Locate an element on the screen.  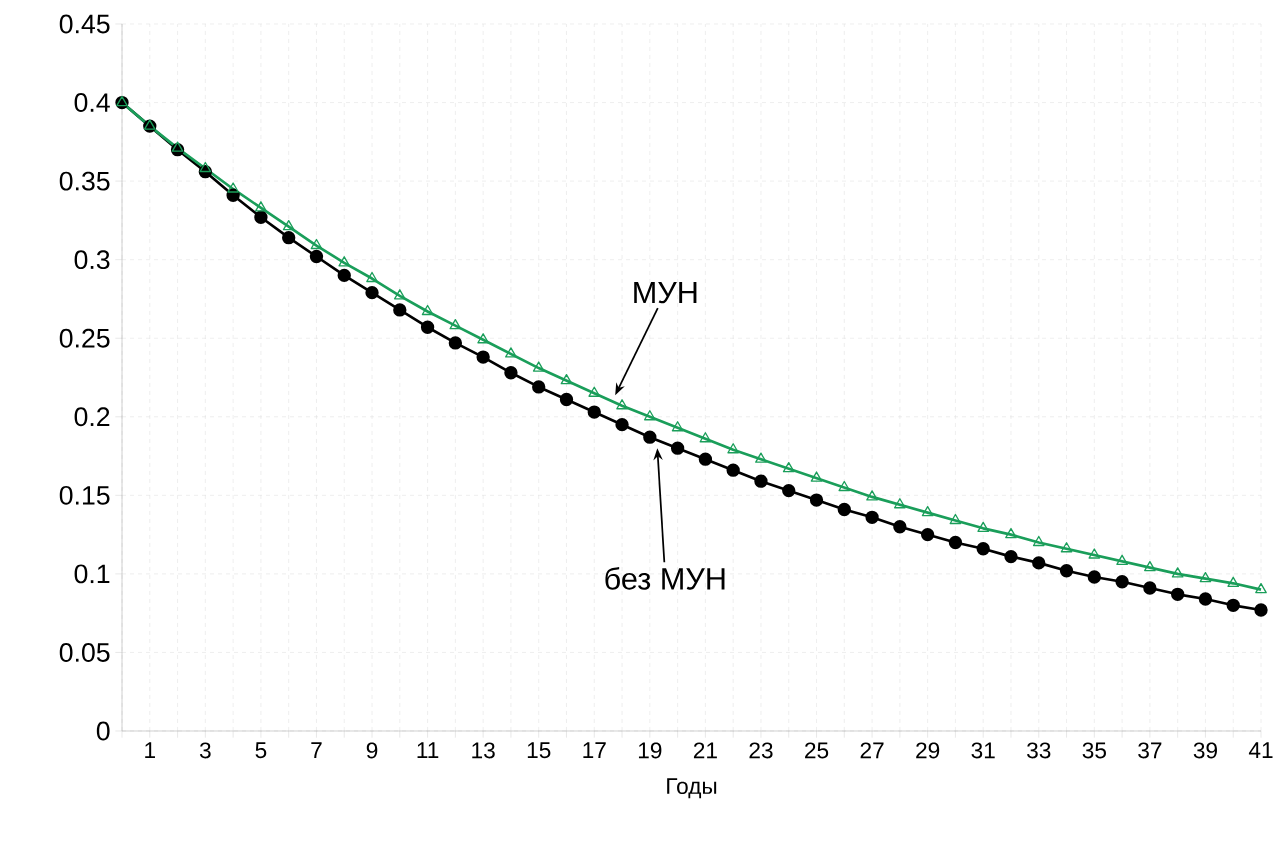
y-tick-label: 0.25 is located at coordinates (84, 338).